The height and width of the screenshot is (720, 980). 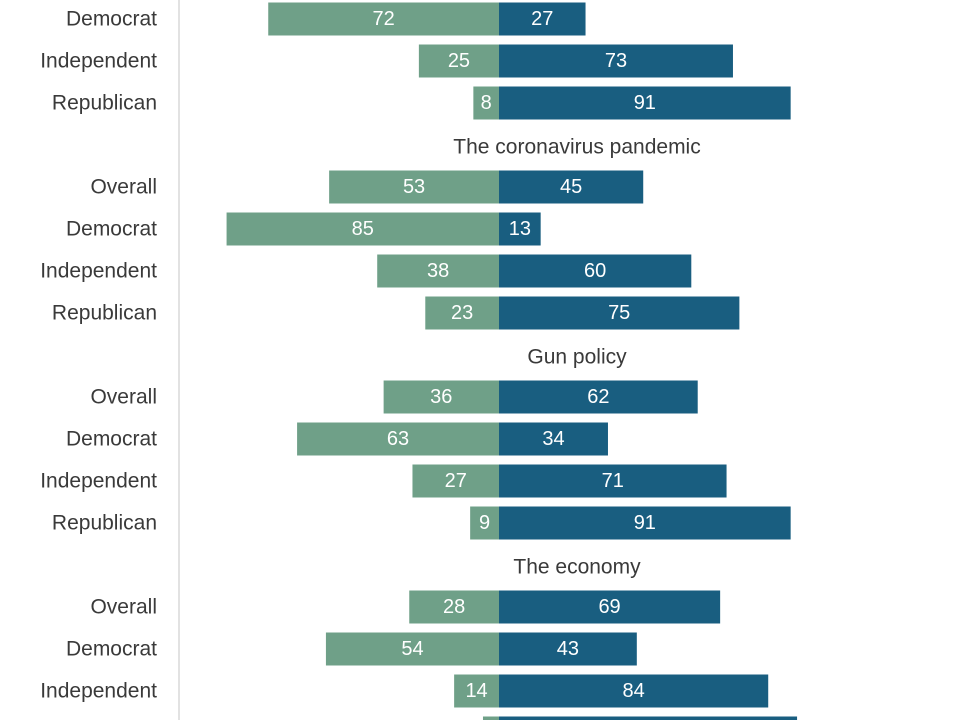 I want to click on left-value-label: 54, so click(x=412, y=649).